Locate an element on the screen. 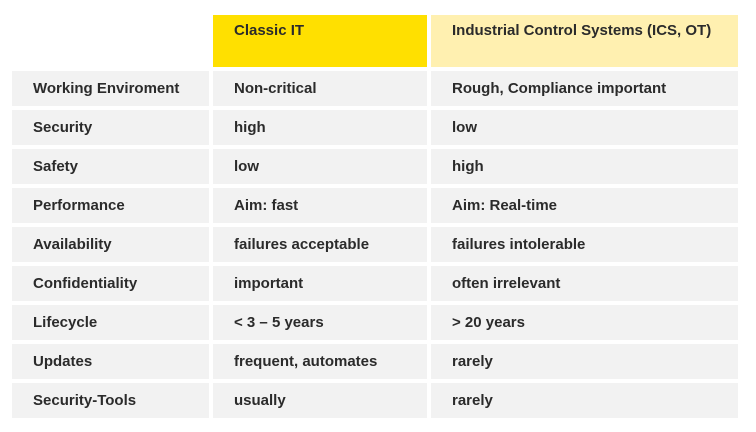  row-it-value: important is located at coordinates (320, 283).